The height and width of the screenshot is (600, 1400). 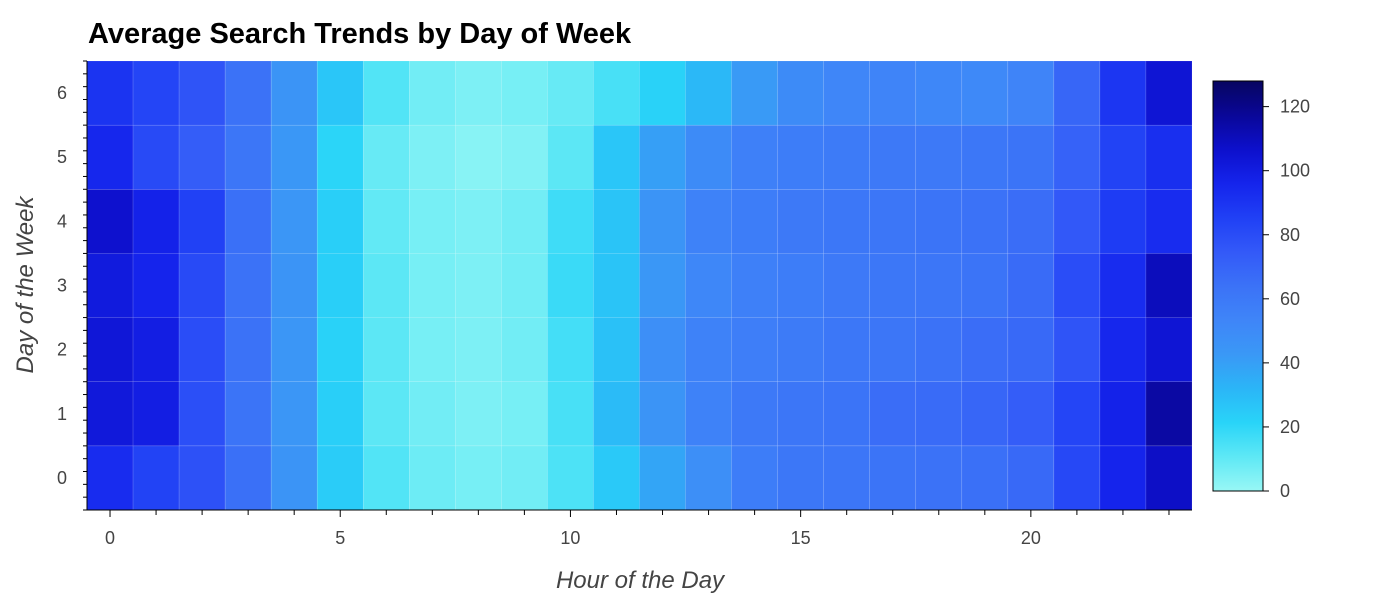 What do you see at coordinates (641, 580) in the screenshot?
I see `x-axis-label: Hour of the Day` at bounding box center [641, 580].